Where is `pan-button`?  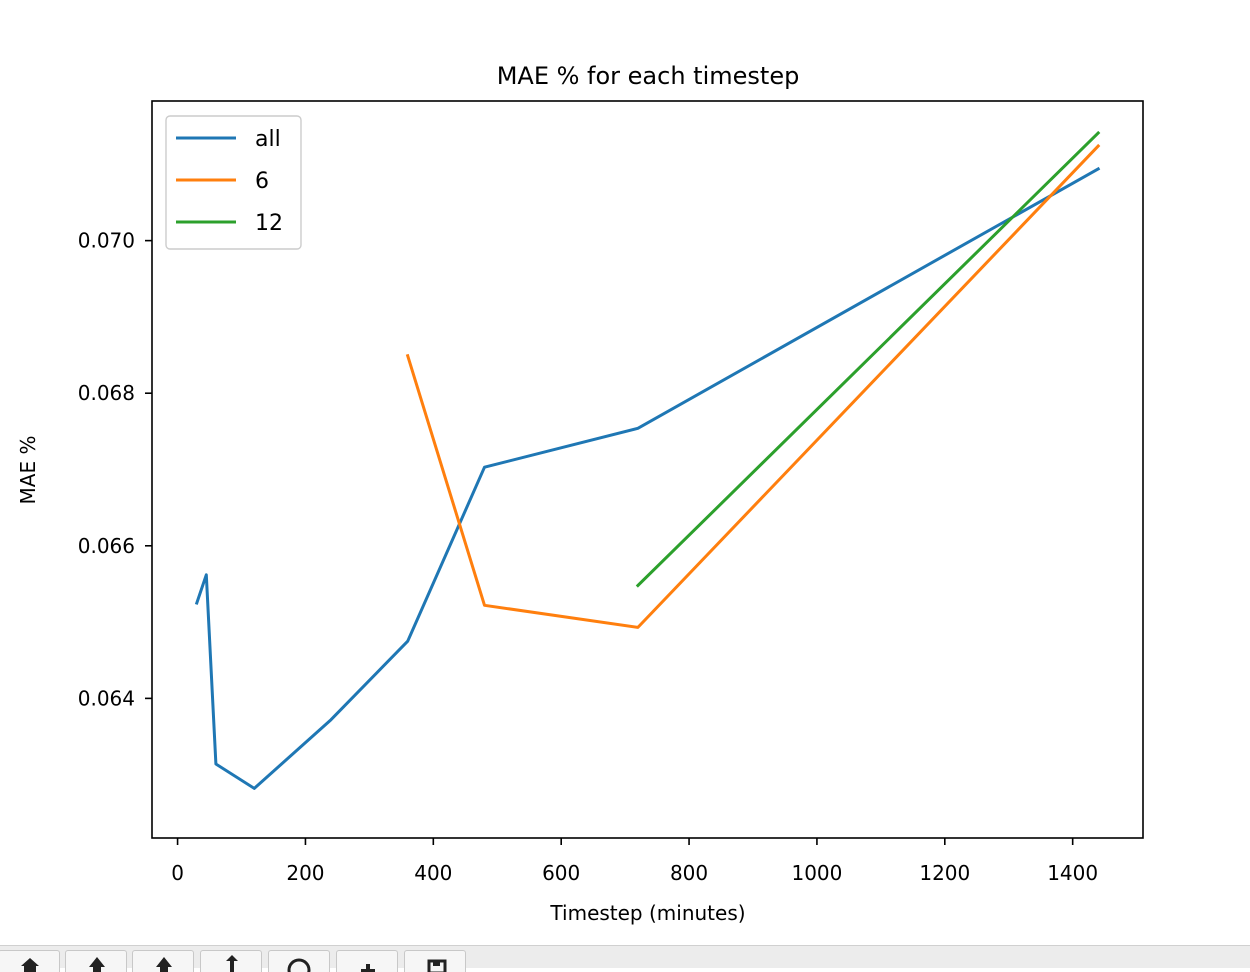 pan-button is located at coordinates (231, 961).